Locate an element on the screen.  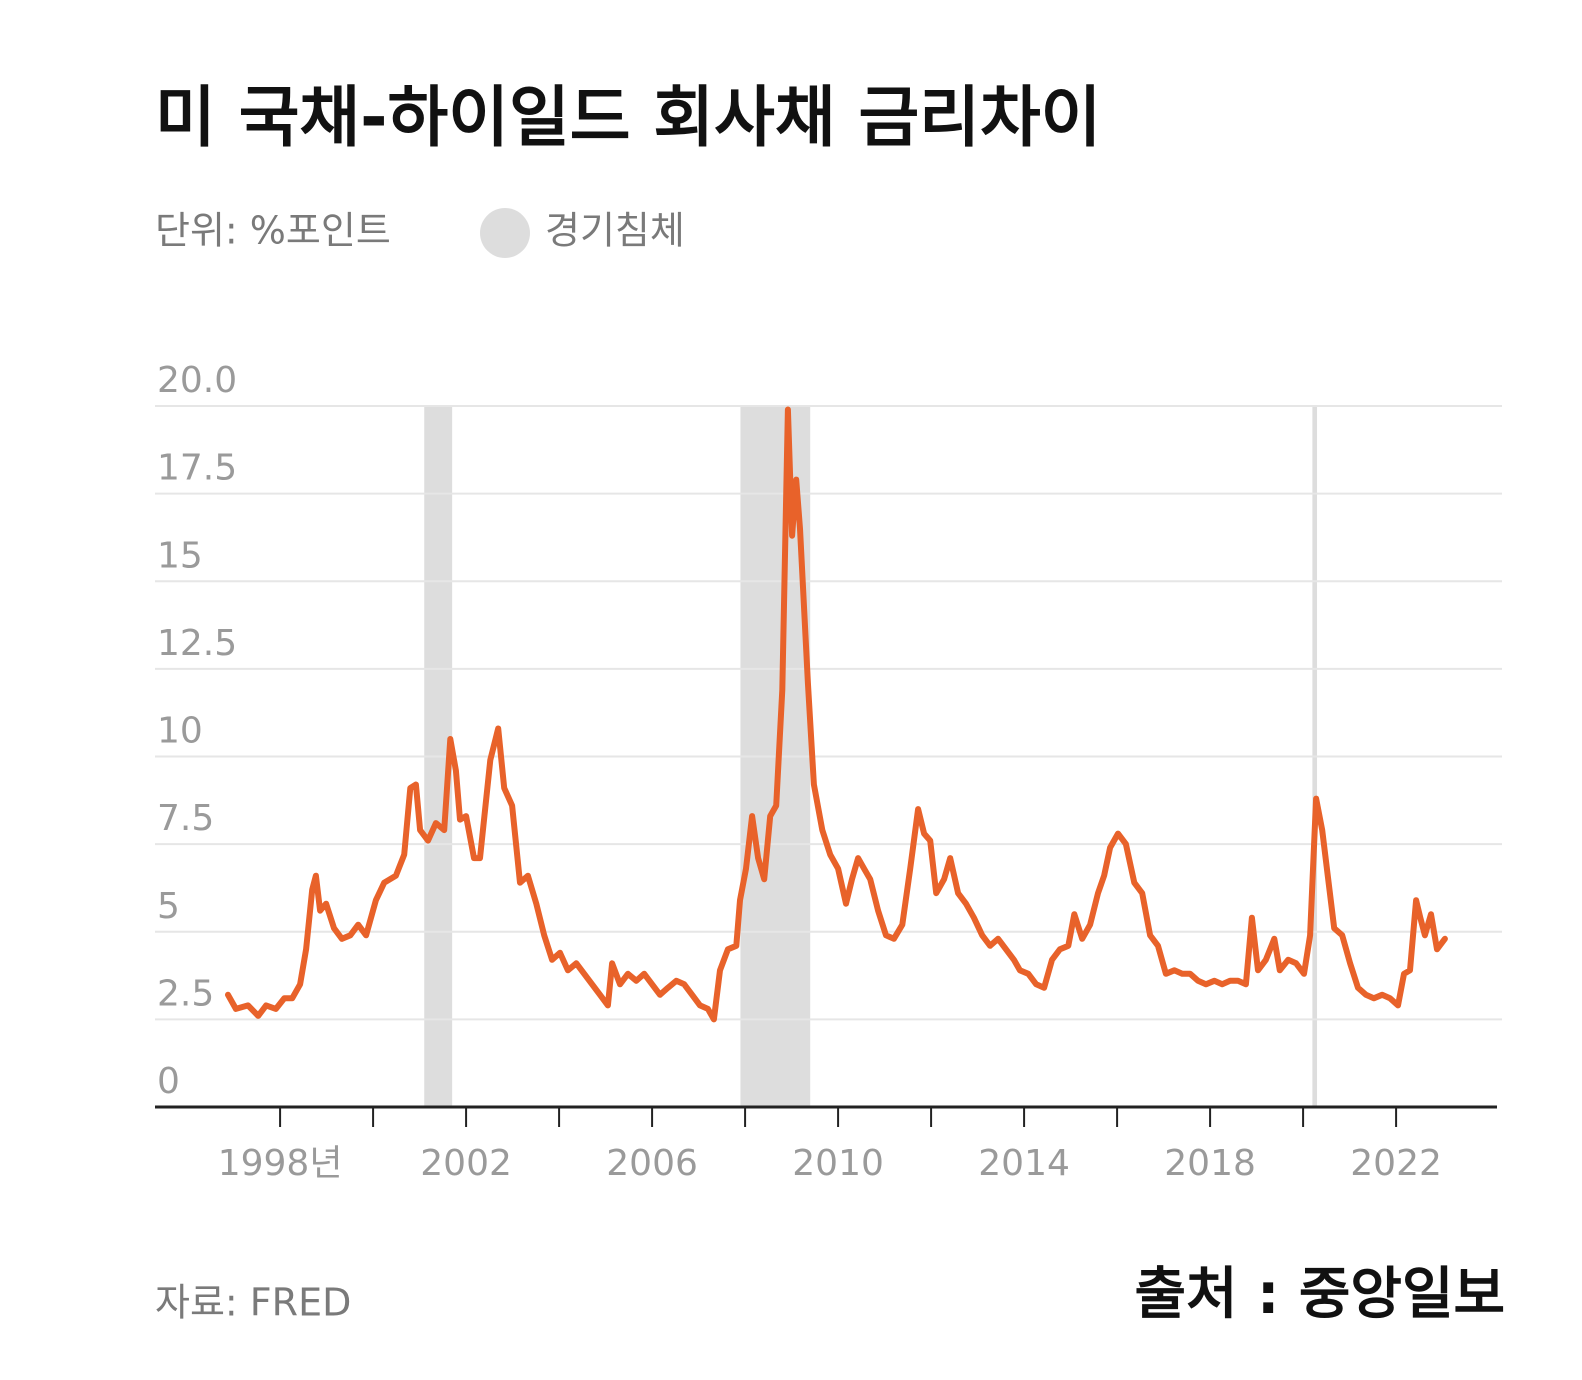
watermark: 출처 : 중앙일보 is located at coordinates (1319, 1294).